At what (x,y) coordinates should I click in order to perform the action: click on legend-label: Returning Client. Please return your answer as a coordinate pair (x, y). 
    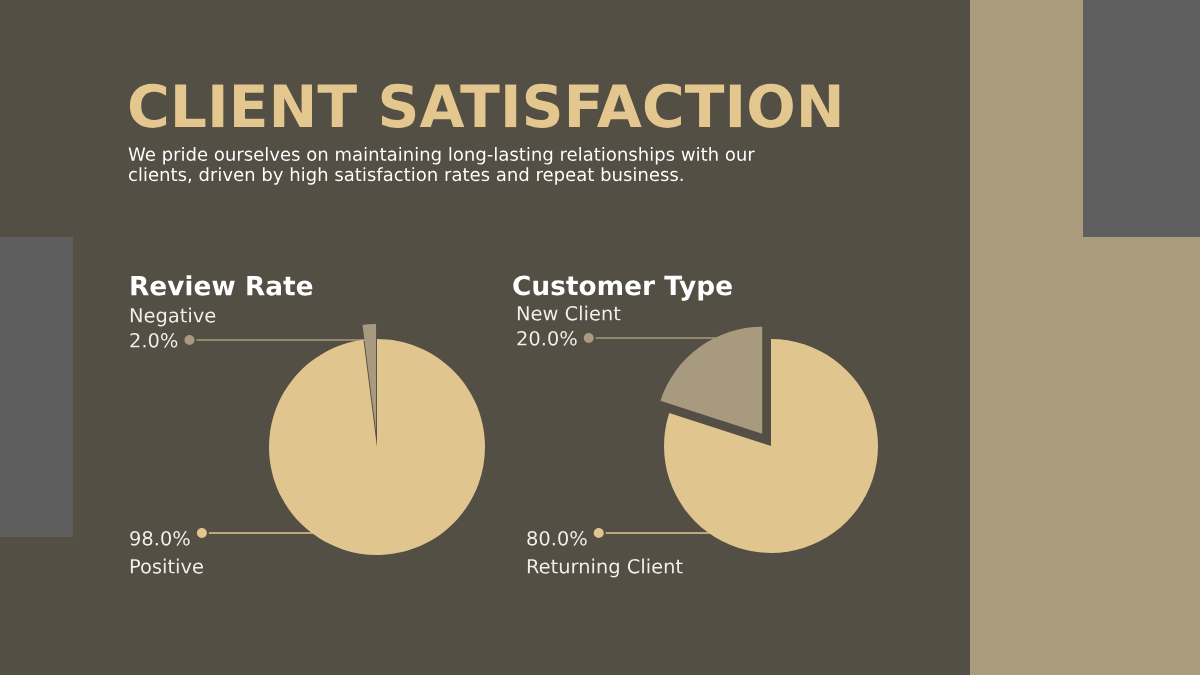
    Looking at the image, I should click on (605, 568).